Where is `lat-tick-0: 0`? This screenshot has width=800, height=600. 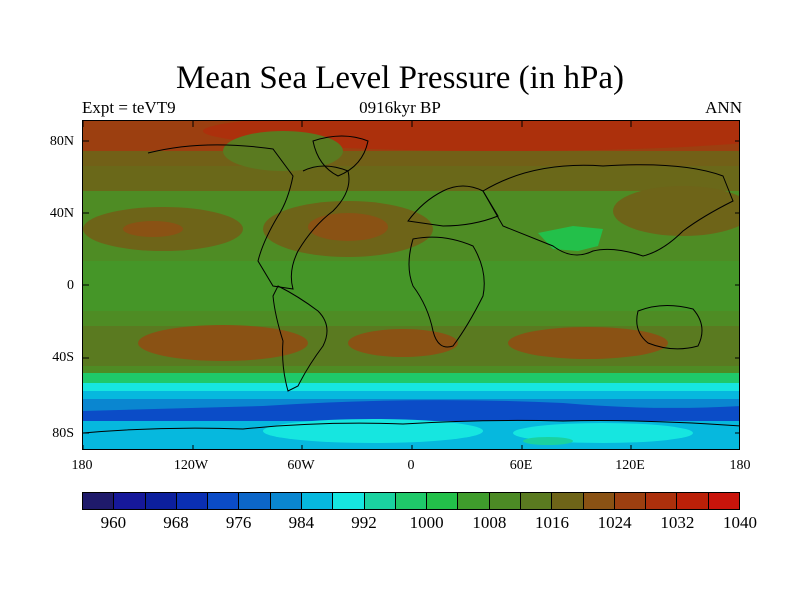 lat-tick-0: 0 is located at coordinates (70, 285).